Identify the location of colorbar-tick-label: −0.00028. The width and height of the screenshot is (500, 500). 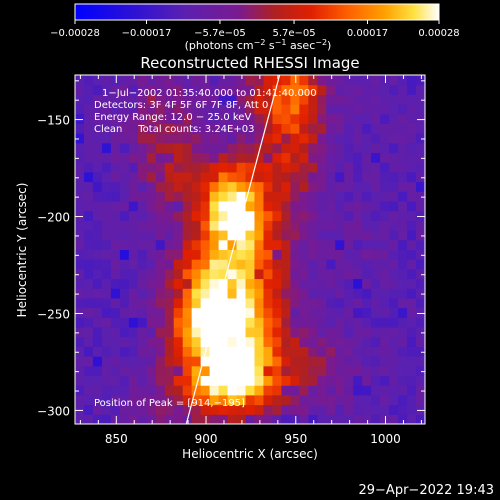
(75, 33).